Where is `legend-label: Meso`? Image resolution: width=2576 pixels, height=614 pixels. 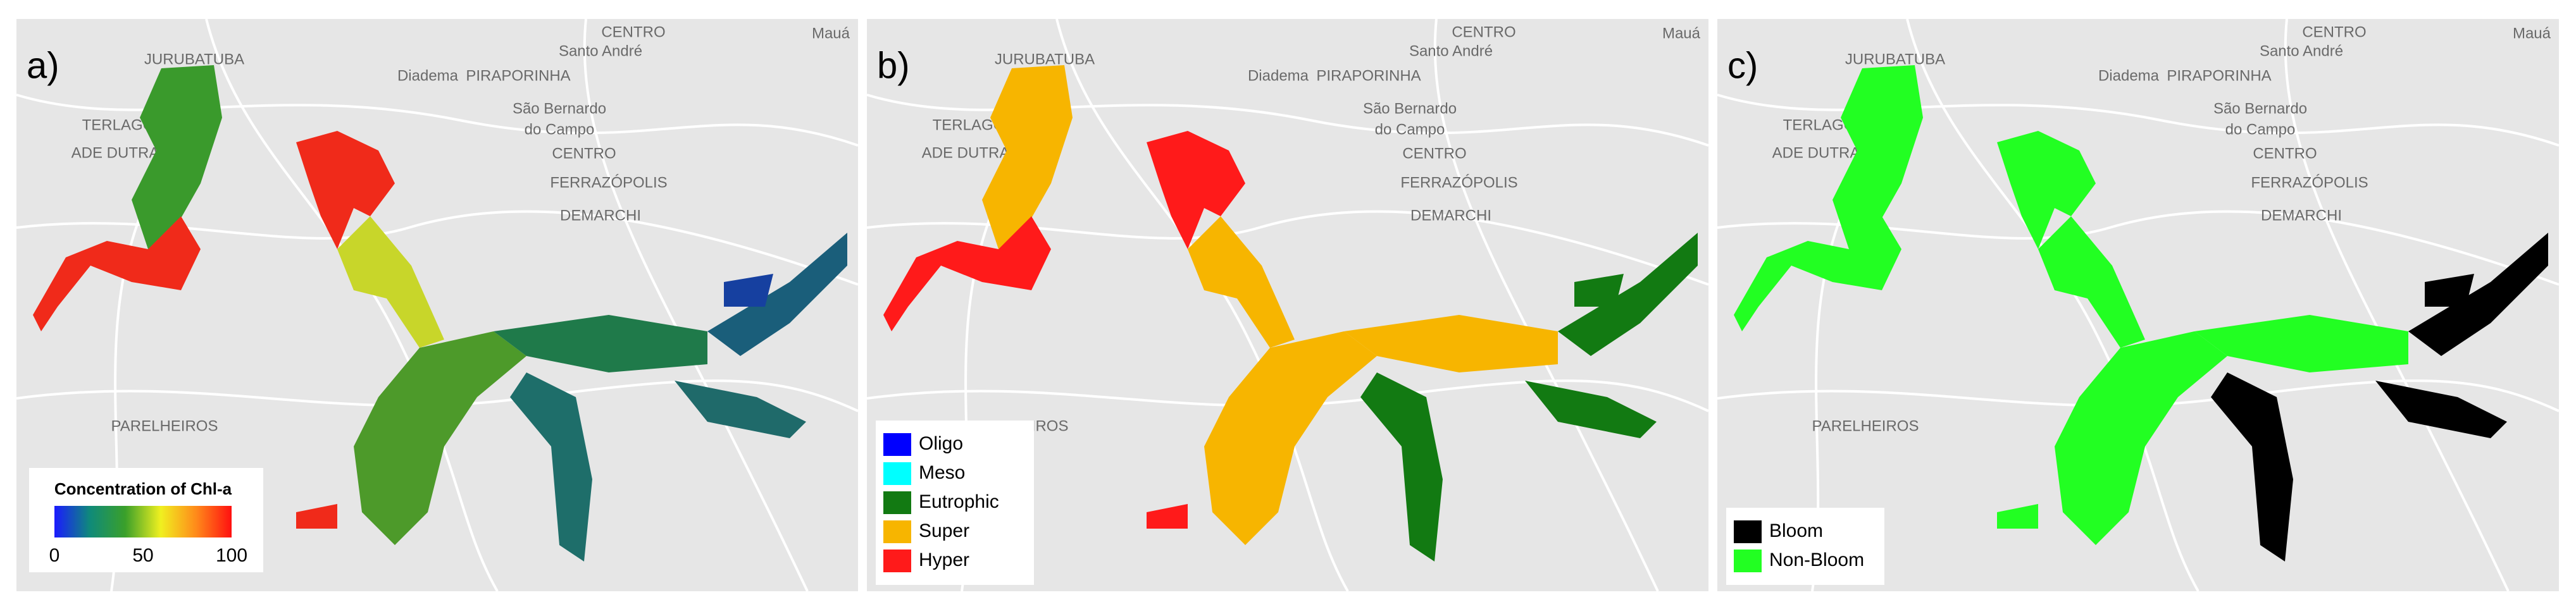 legend-label: Meso is located at coordinates (942, 472).